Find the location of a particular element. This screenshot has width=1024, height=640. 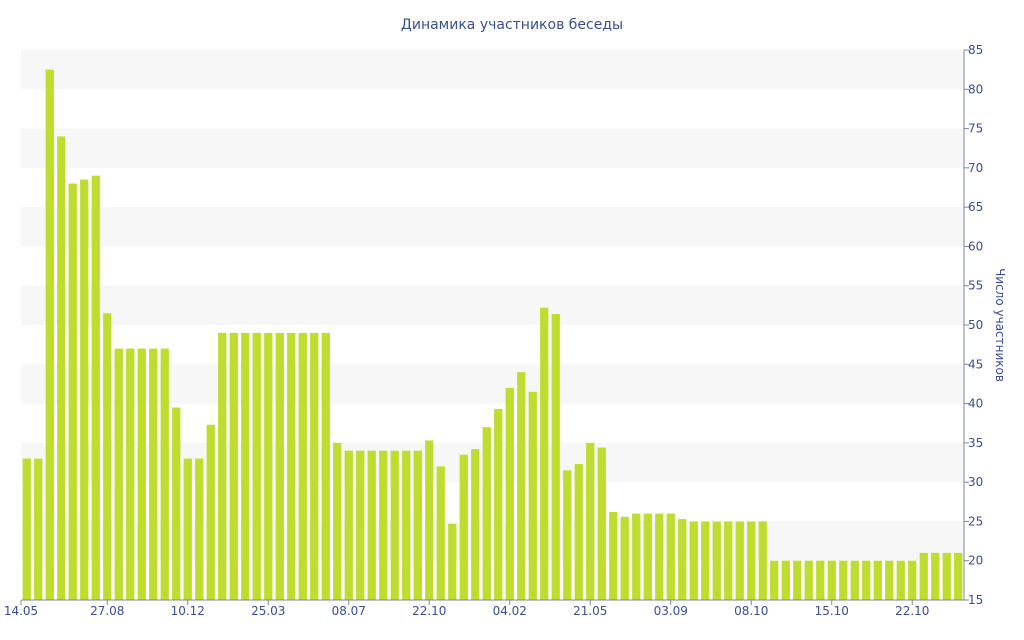

x-tick-label: 15.10 is located at coordinates (832, 611).